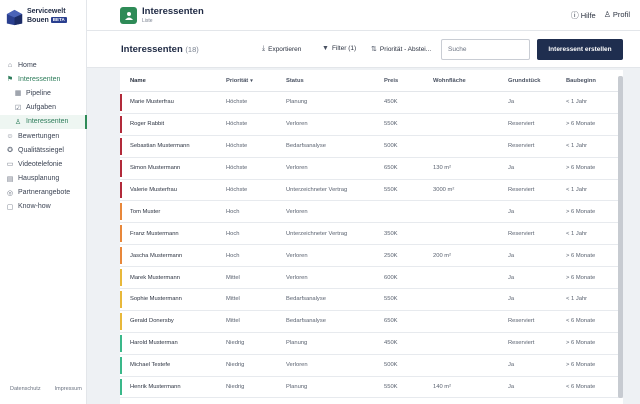  I want to click on sidebar-item-home: ⌂ Home, so click(43, 65).